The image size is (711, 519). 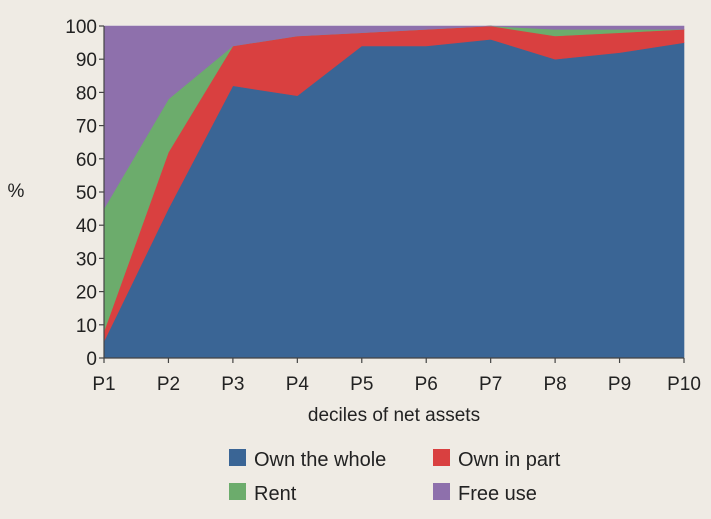 I want to click on y-tick-label: 60, so click(x=86, y=160).